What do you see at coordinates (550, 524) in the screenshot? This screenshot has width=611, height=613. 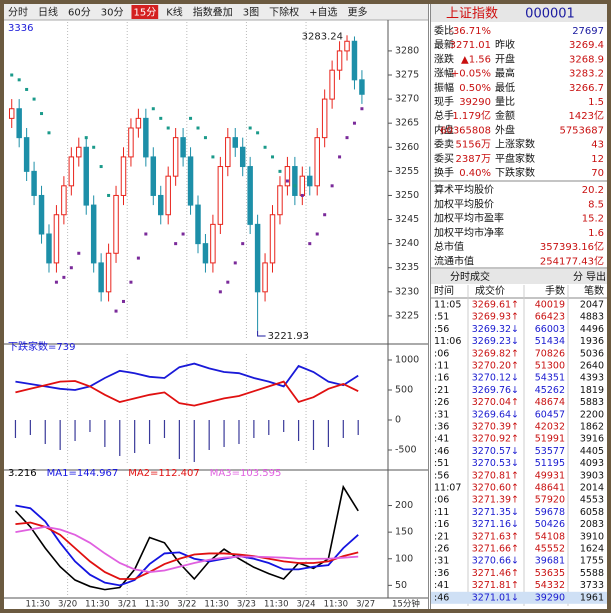 I see `trade-volume: 50426` at bounding box center [550, 524].